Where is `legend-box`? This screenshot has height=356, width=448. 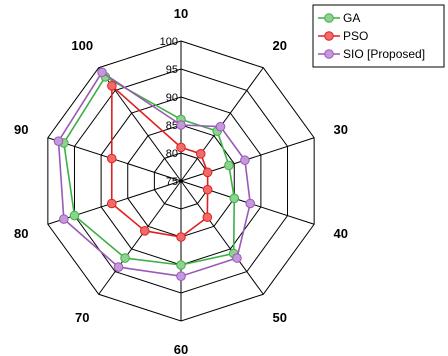 legend-box is located at coordinates (378, 36).